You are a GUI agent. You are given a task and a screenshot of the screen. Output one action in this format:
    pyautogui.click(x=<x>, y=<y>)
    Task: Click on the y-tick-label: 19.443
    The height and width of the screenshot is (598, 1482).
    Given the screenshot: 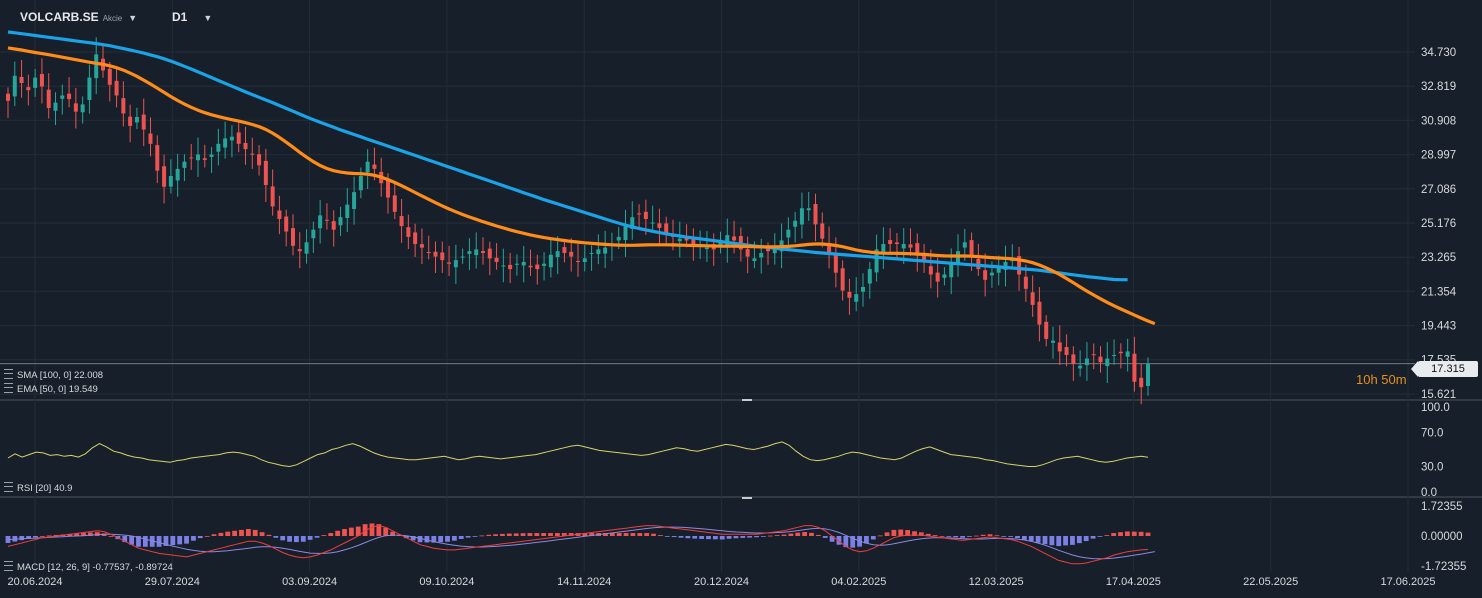 What is the action you would take?
    pyautogui.click(x=1438, y=327)
    